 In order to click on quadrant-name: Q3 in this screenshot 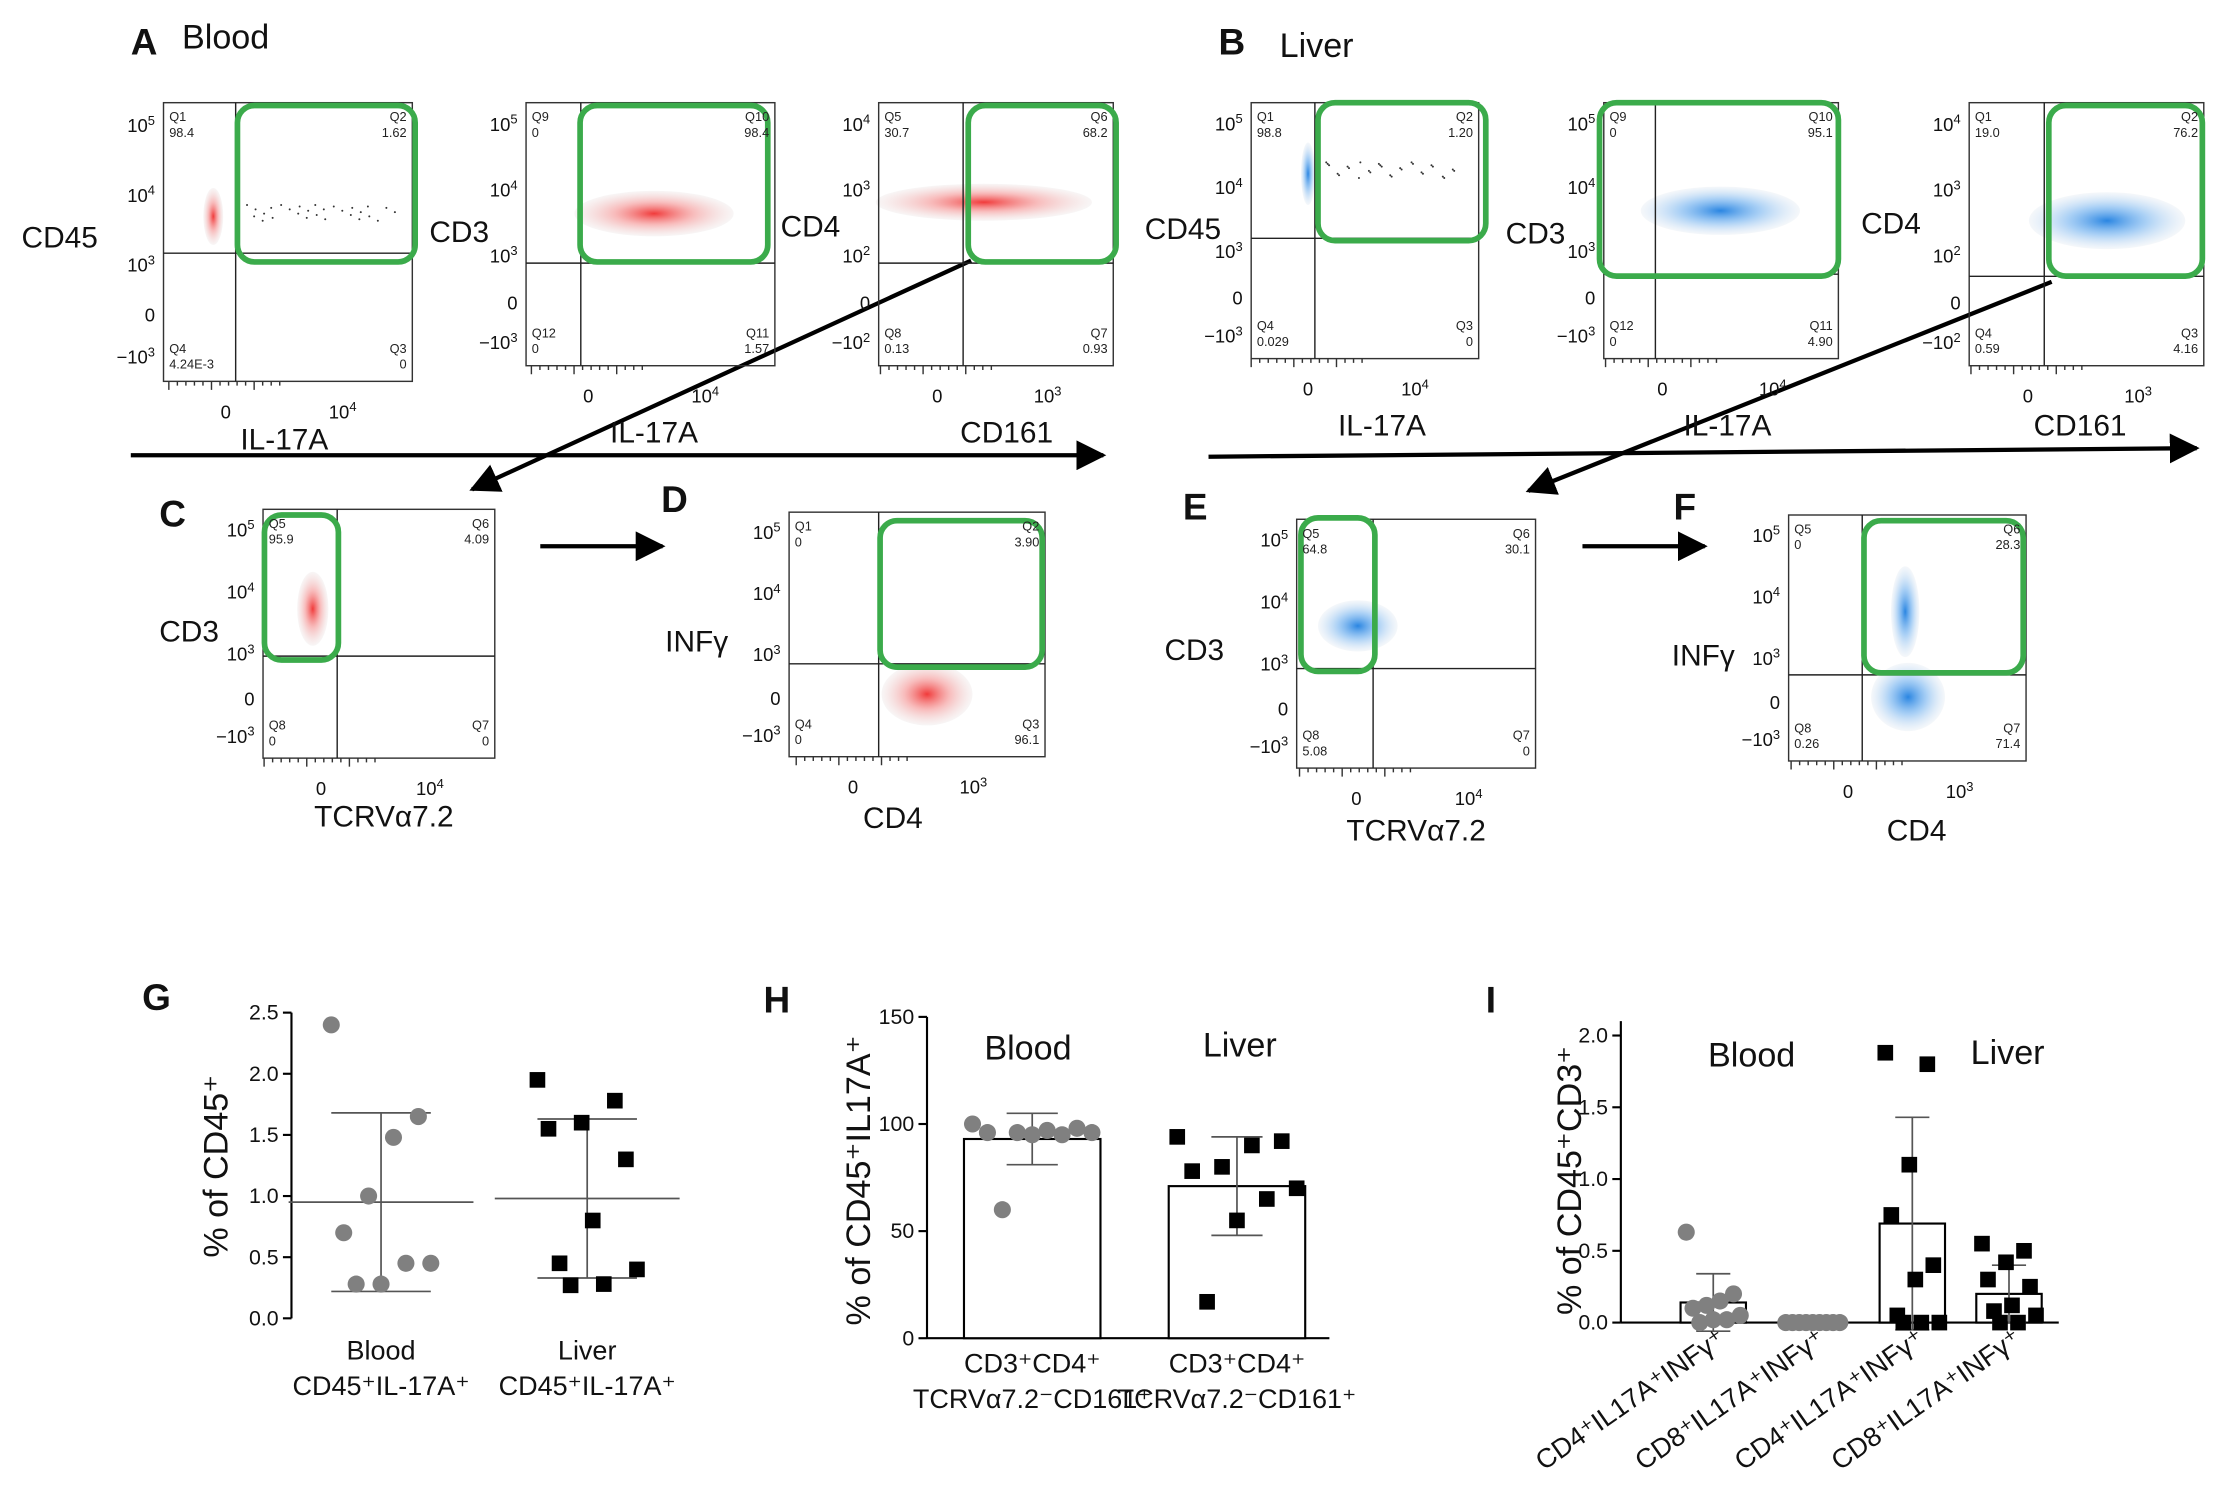, I will do `click(1464, 325)`.